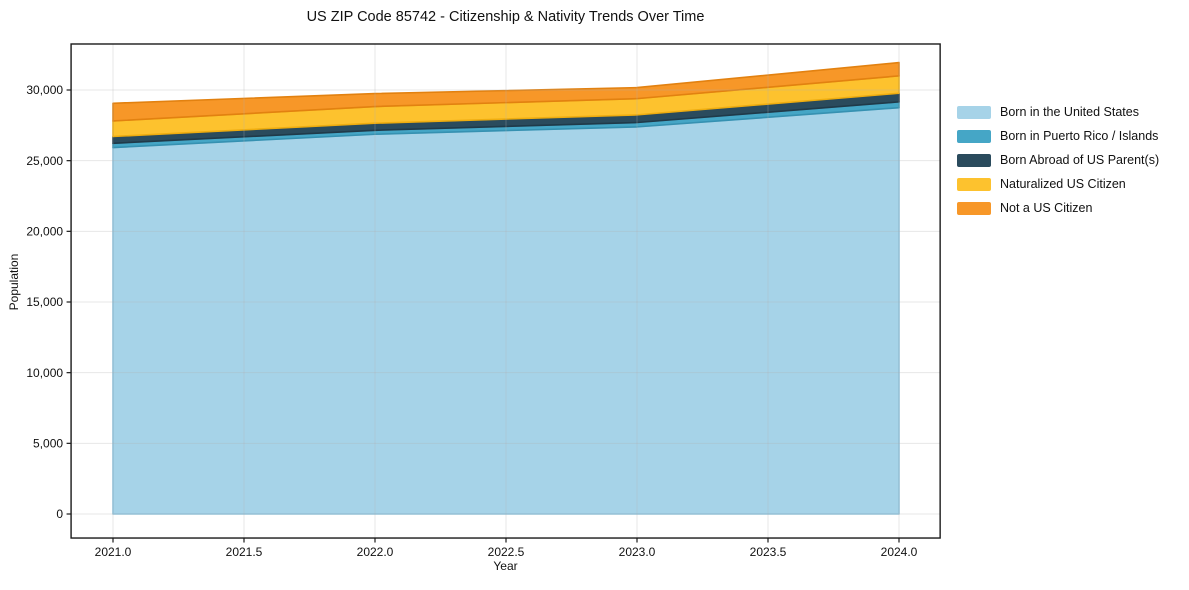 This screenshot has width=1189, height=590. Describe the element at coordinates (44, 90) in the screenshot. I see `y-tick-label: 30,000` at that location.